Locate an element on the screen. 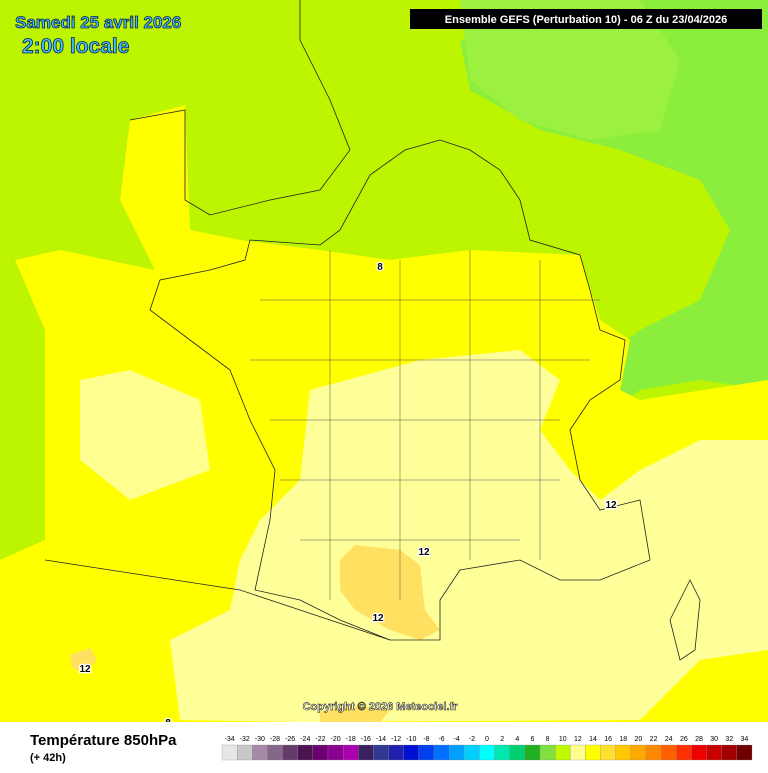 The image size is (768, 773). scale-label: -8 is located at coordinates (426, 739).